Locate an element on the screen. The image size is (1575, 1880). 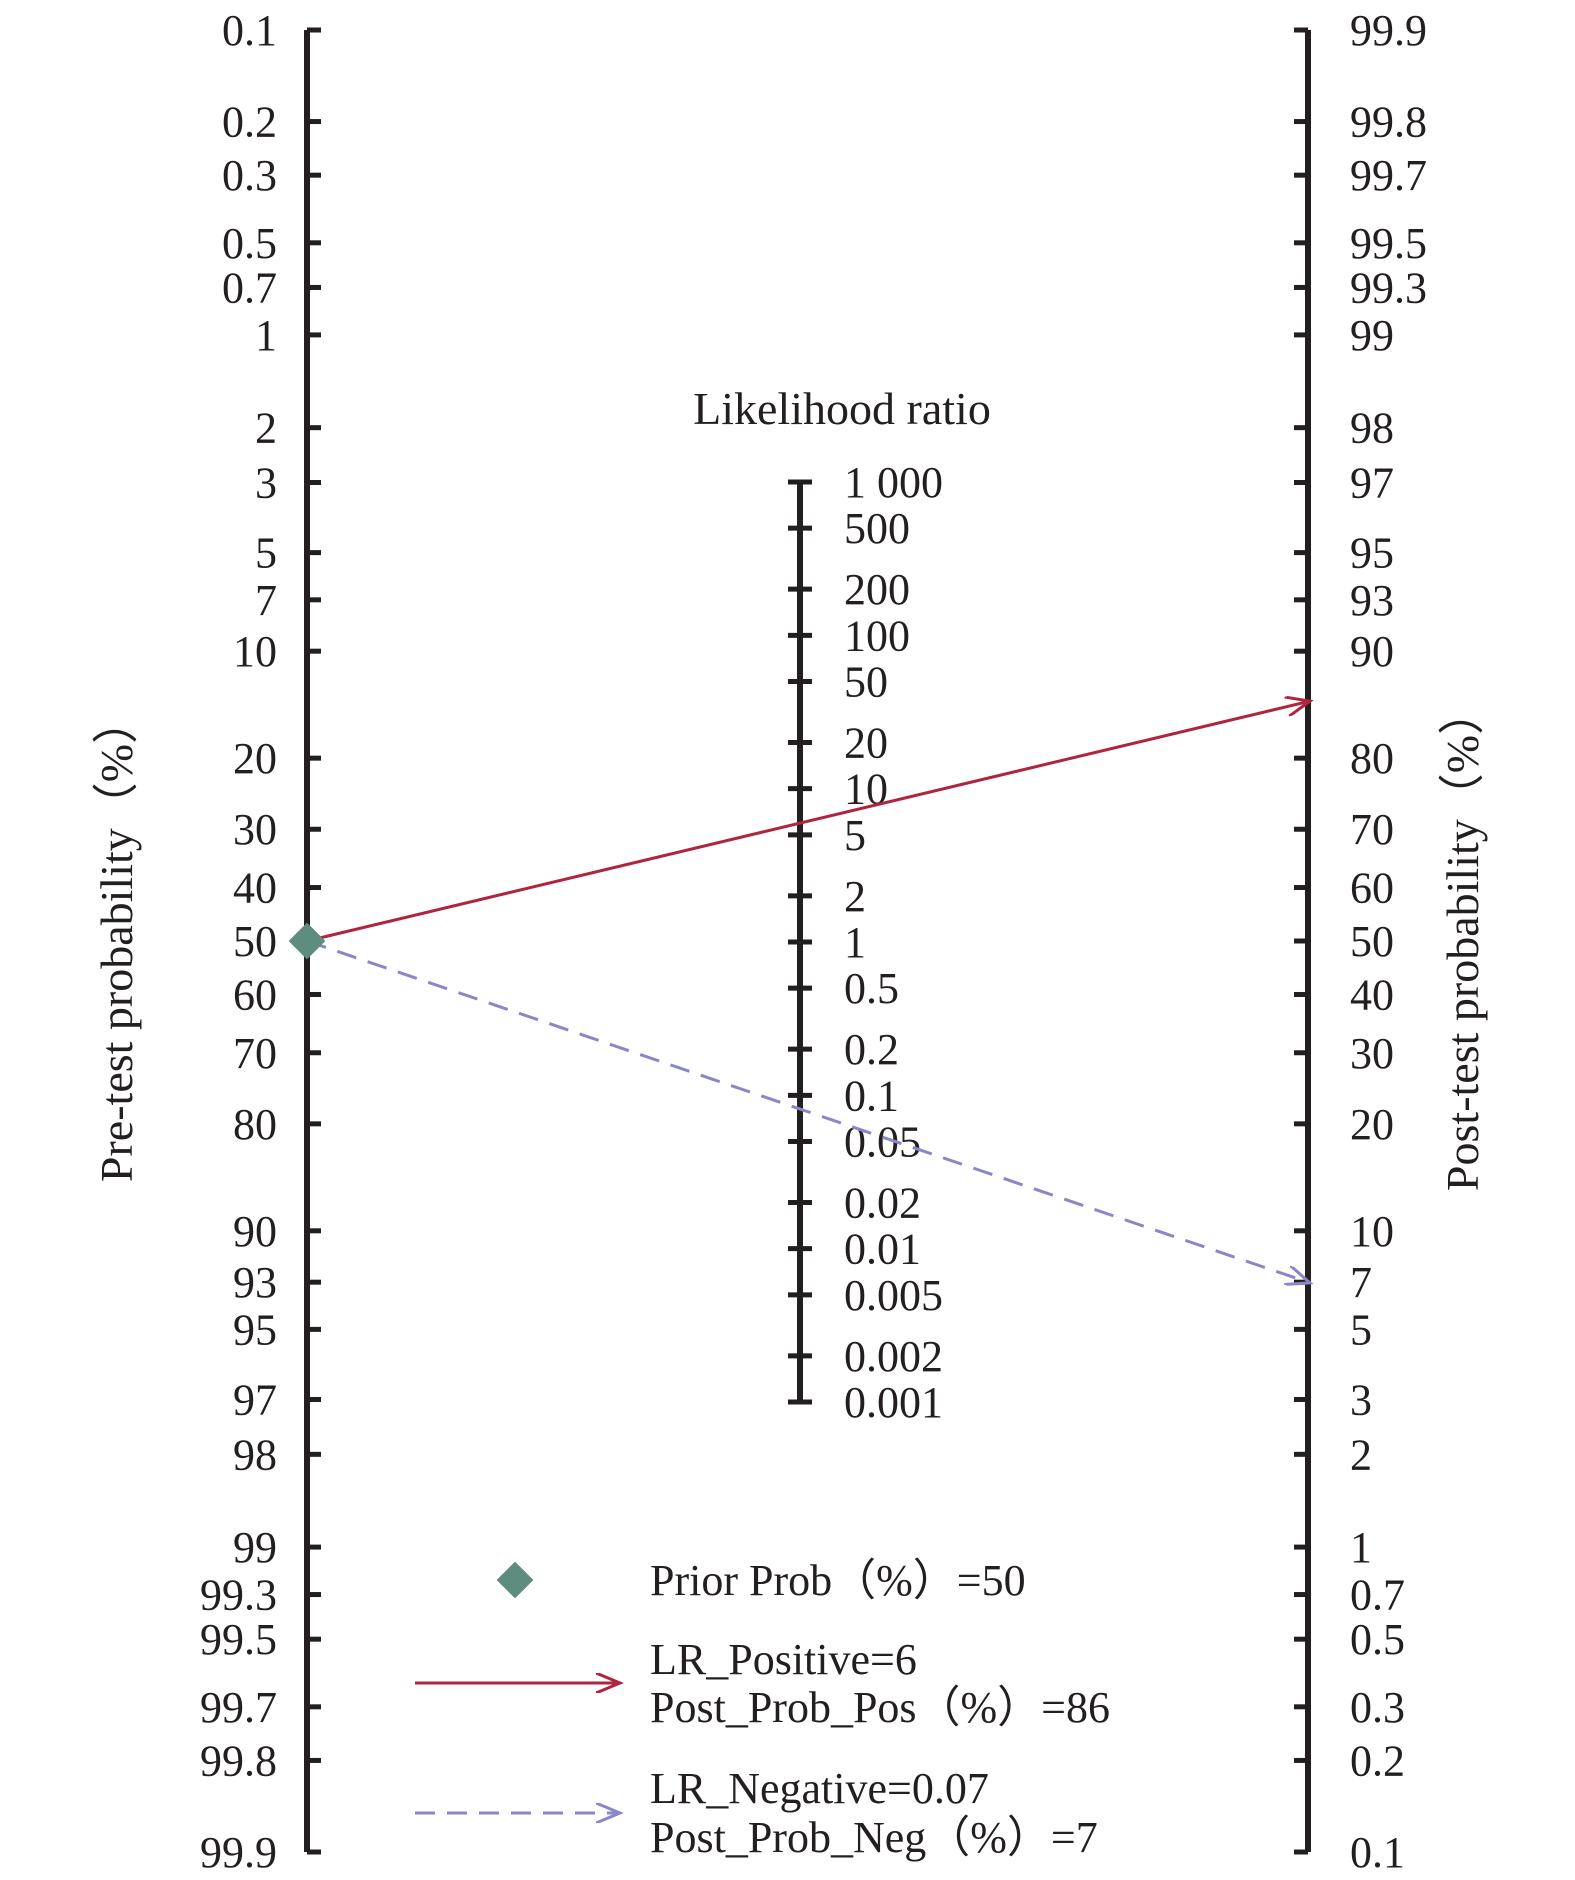
posttest-tick-label: 10 is located at coordinates (1372, 1231).